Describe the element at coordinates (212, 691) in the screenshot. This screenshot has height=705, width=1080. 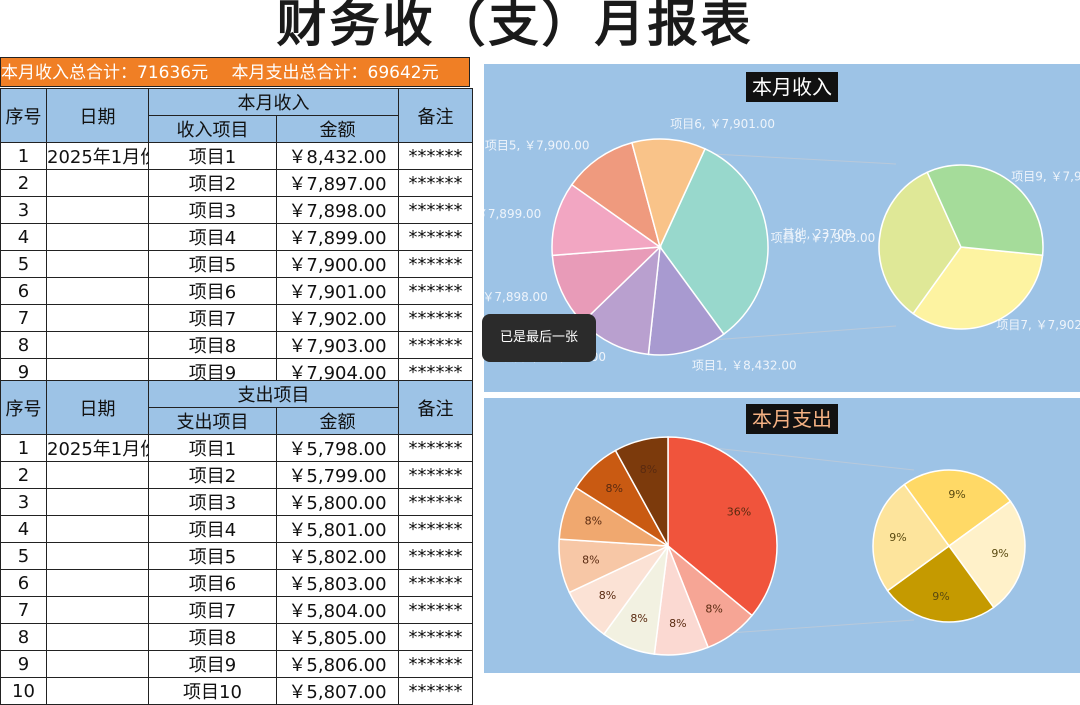
I see `item-cell: 项目10` at that location.